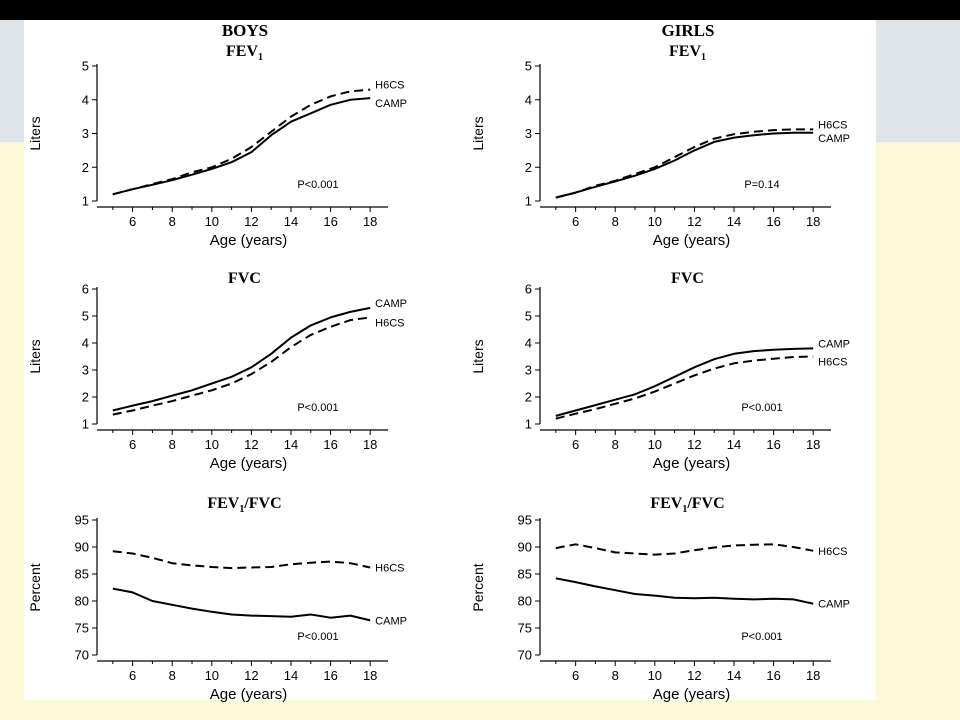 The width and height of the screenshot is (960, 720). What do you see at coordinates (688, 30) in the screenshot?
I see `header-girls: GIRLS` at bounding box center [688, 30].